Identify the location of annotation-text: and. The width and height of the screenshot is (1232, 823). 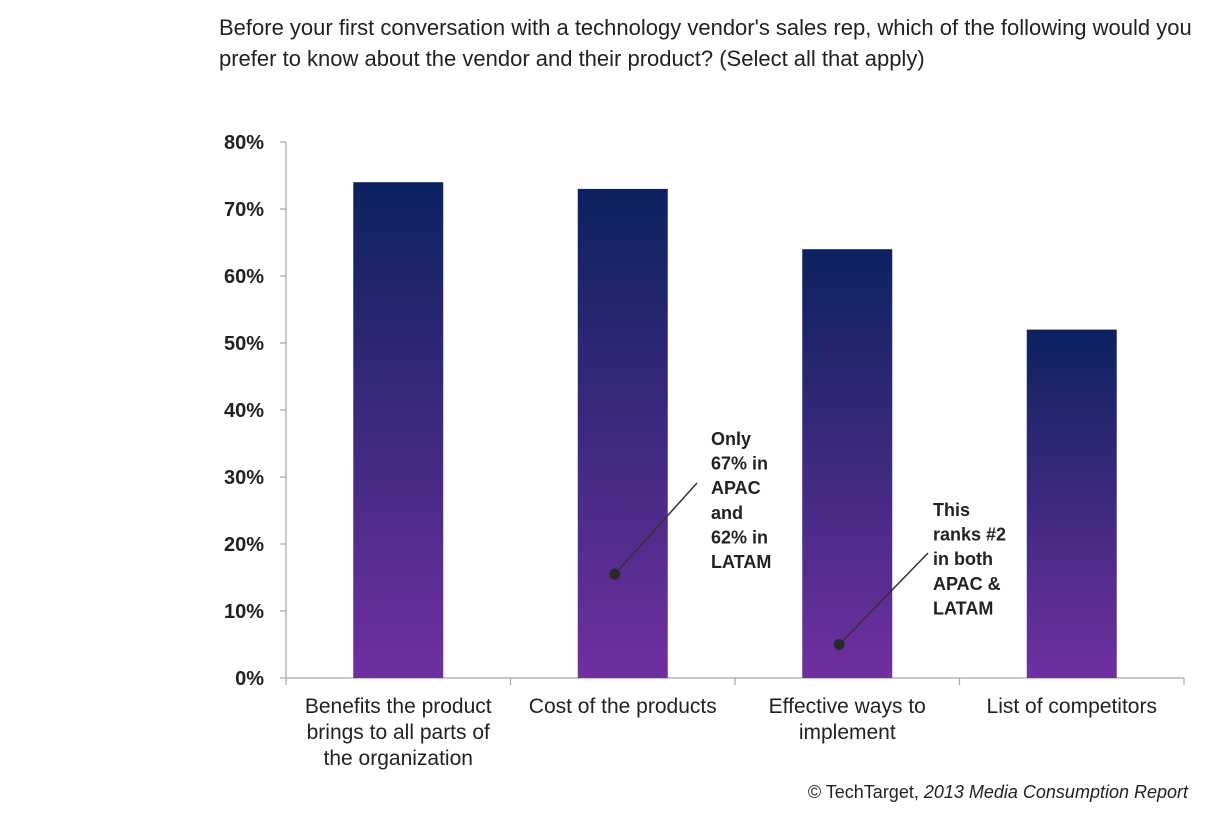
(727, 513).